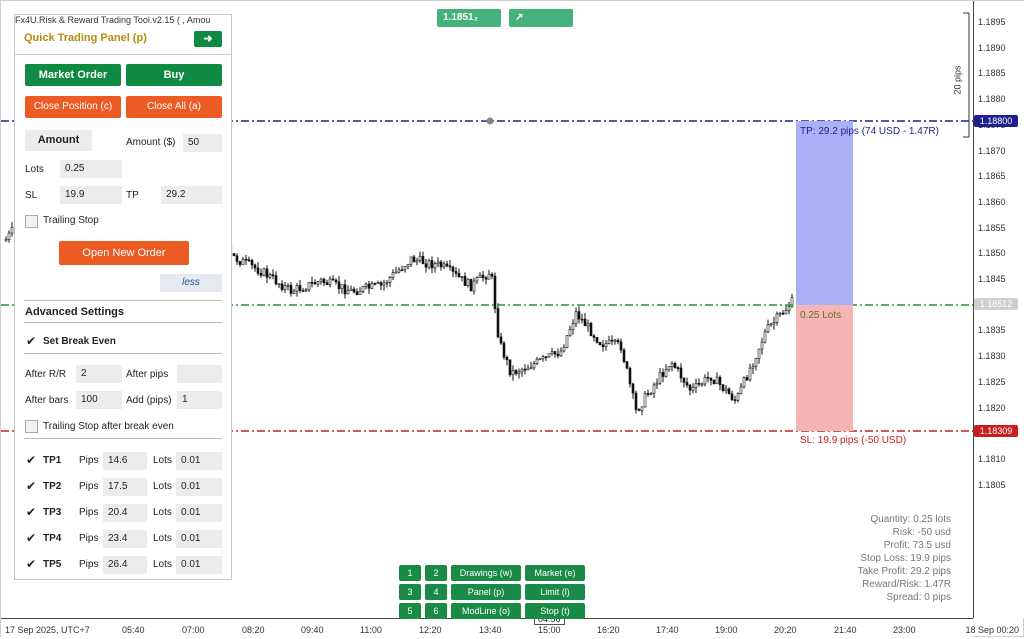  What do you see at coordinates (73, 75) in the screenshot?
I see `market-order-button: Market Order` at bounding box center [73, 75].